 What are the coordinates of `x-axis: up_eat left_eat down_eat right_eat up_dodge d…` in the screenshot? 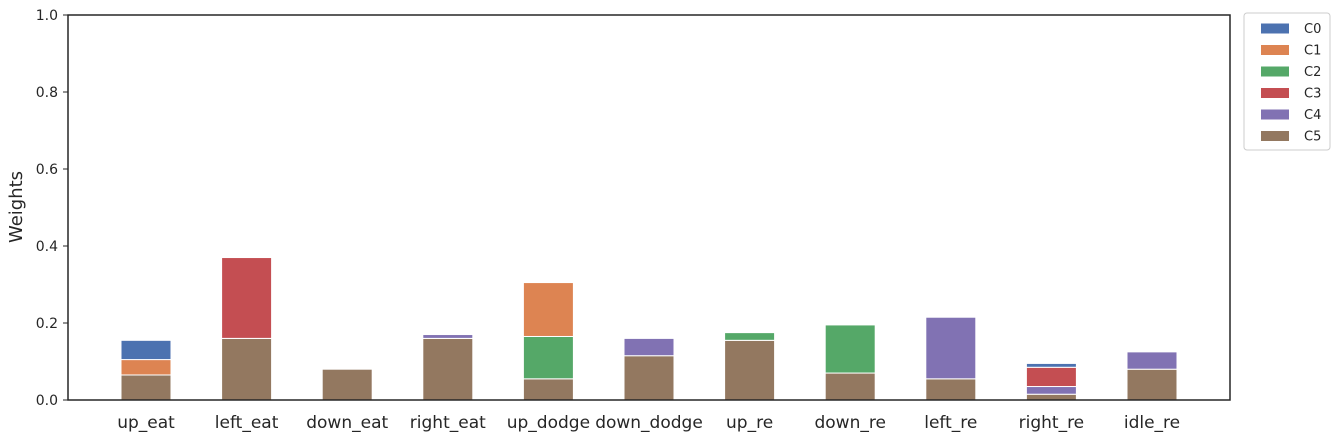 It's located at (648, 423).